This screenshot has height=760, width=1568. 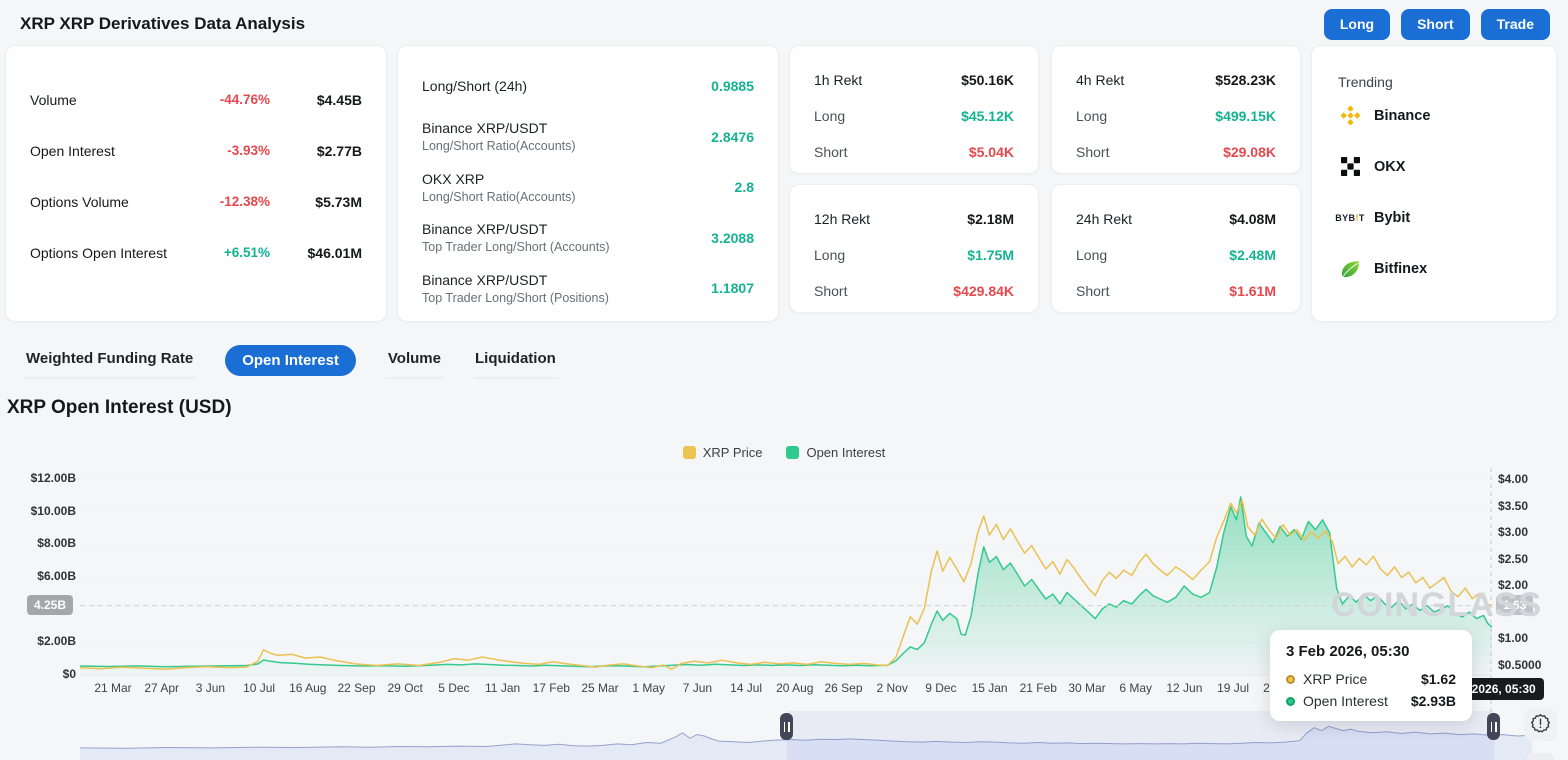 What do you see at coordinates (1038, 688) in the screenshot?
I see `x-axis-tick: 21 Feb` at bounding box center [1038, 688].